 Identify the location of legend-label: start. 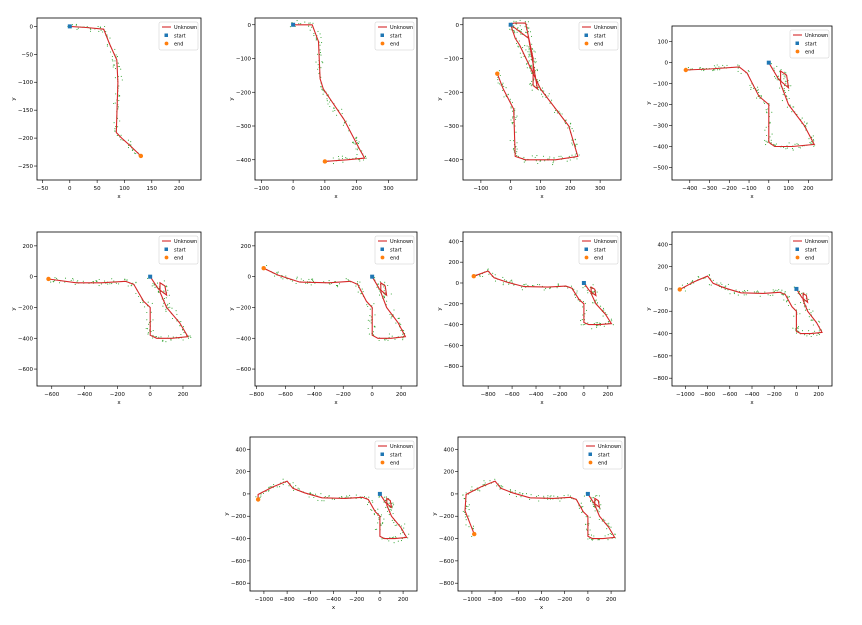
(396, 37).